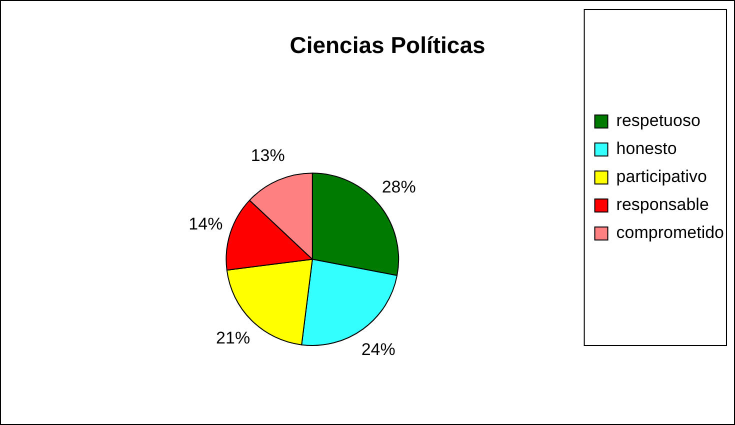  Describe the element at coordinates (662, 204) in the screenshot. I see `legend-label: responsable` at that location.